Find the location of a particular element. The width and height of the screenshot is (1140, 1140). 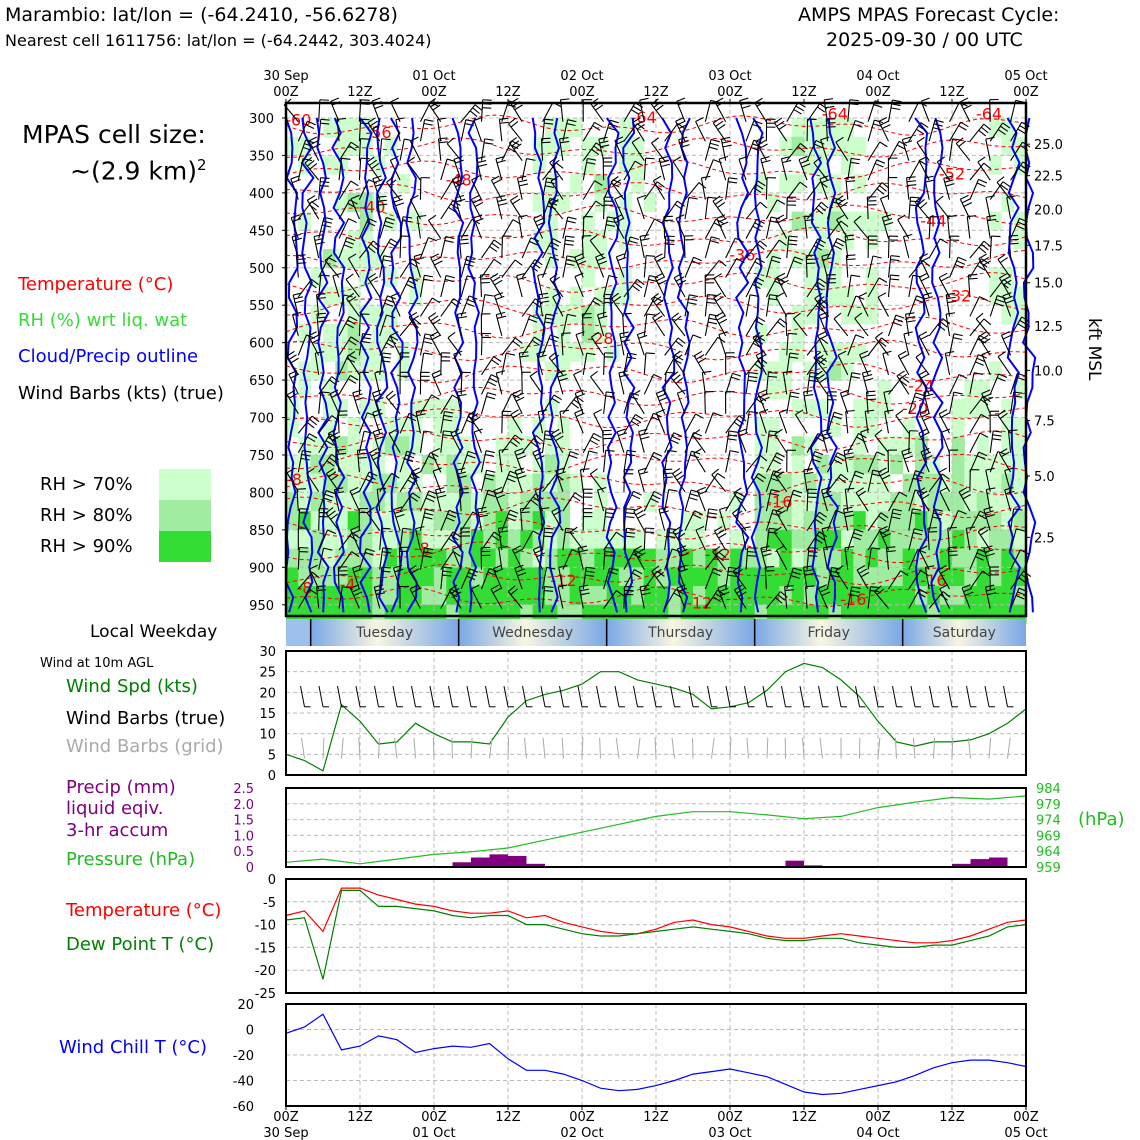

top-x-hour-label: 00Z is located at coordinates (878, 92).